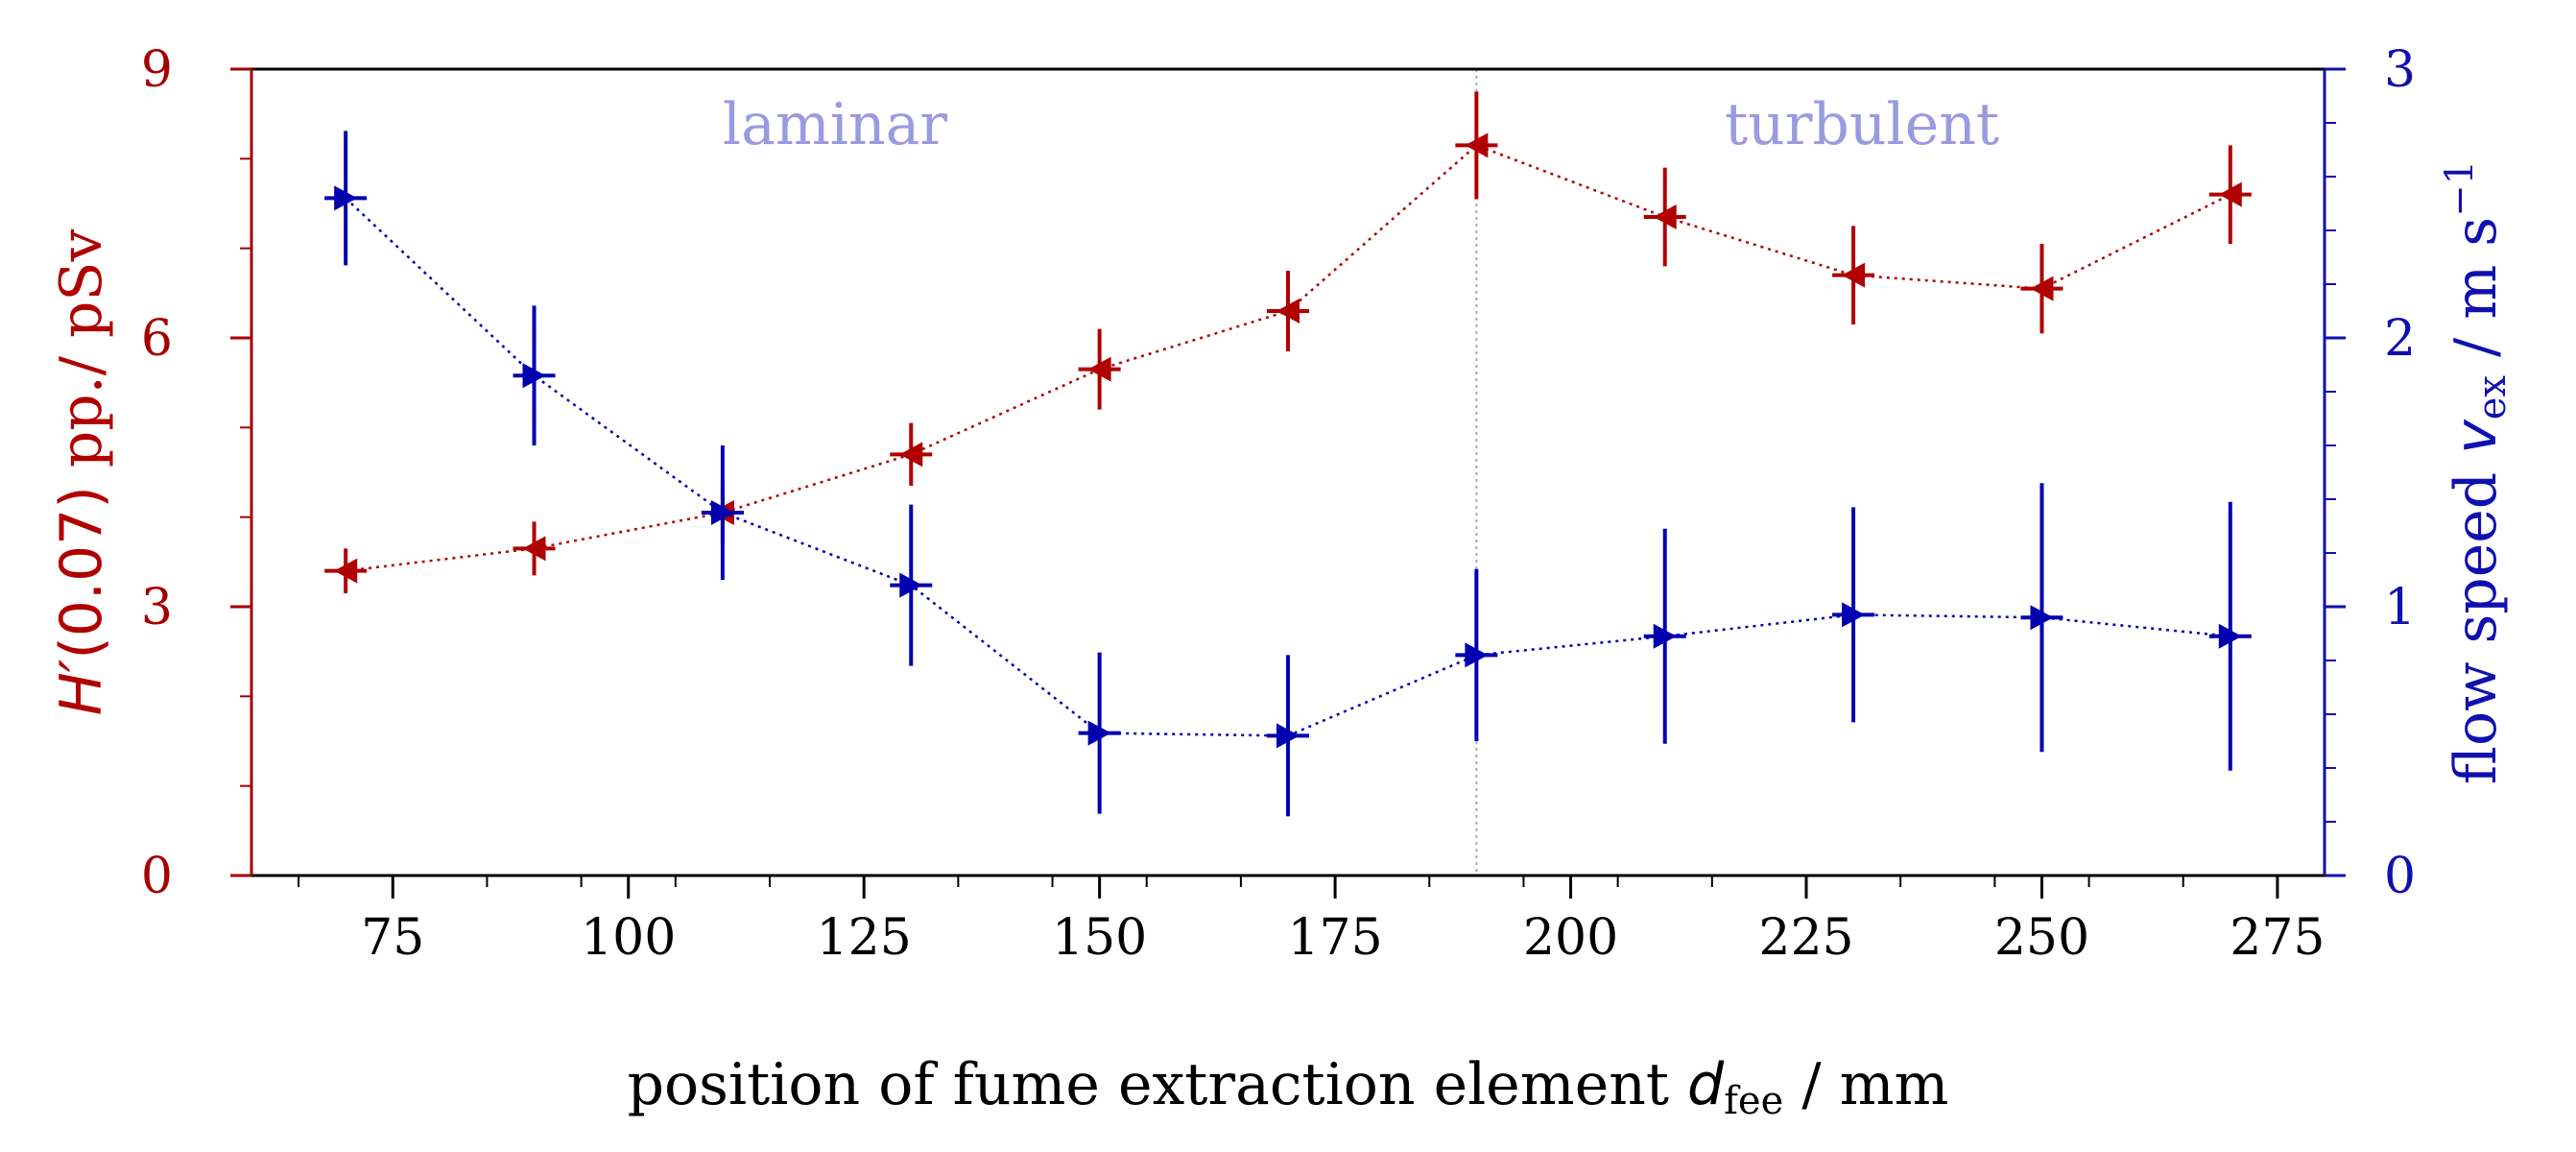  I want to click on x-axis-title-unit: / mm, so click(1865, 1084).